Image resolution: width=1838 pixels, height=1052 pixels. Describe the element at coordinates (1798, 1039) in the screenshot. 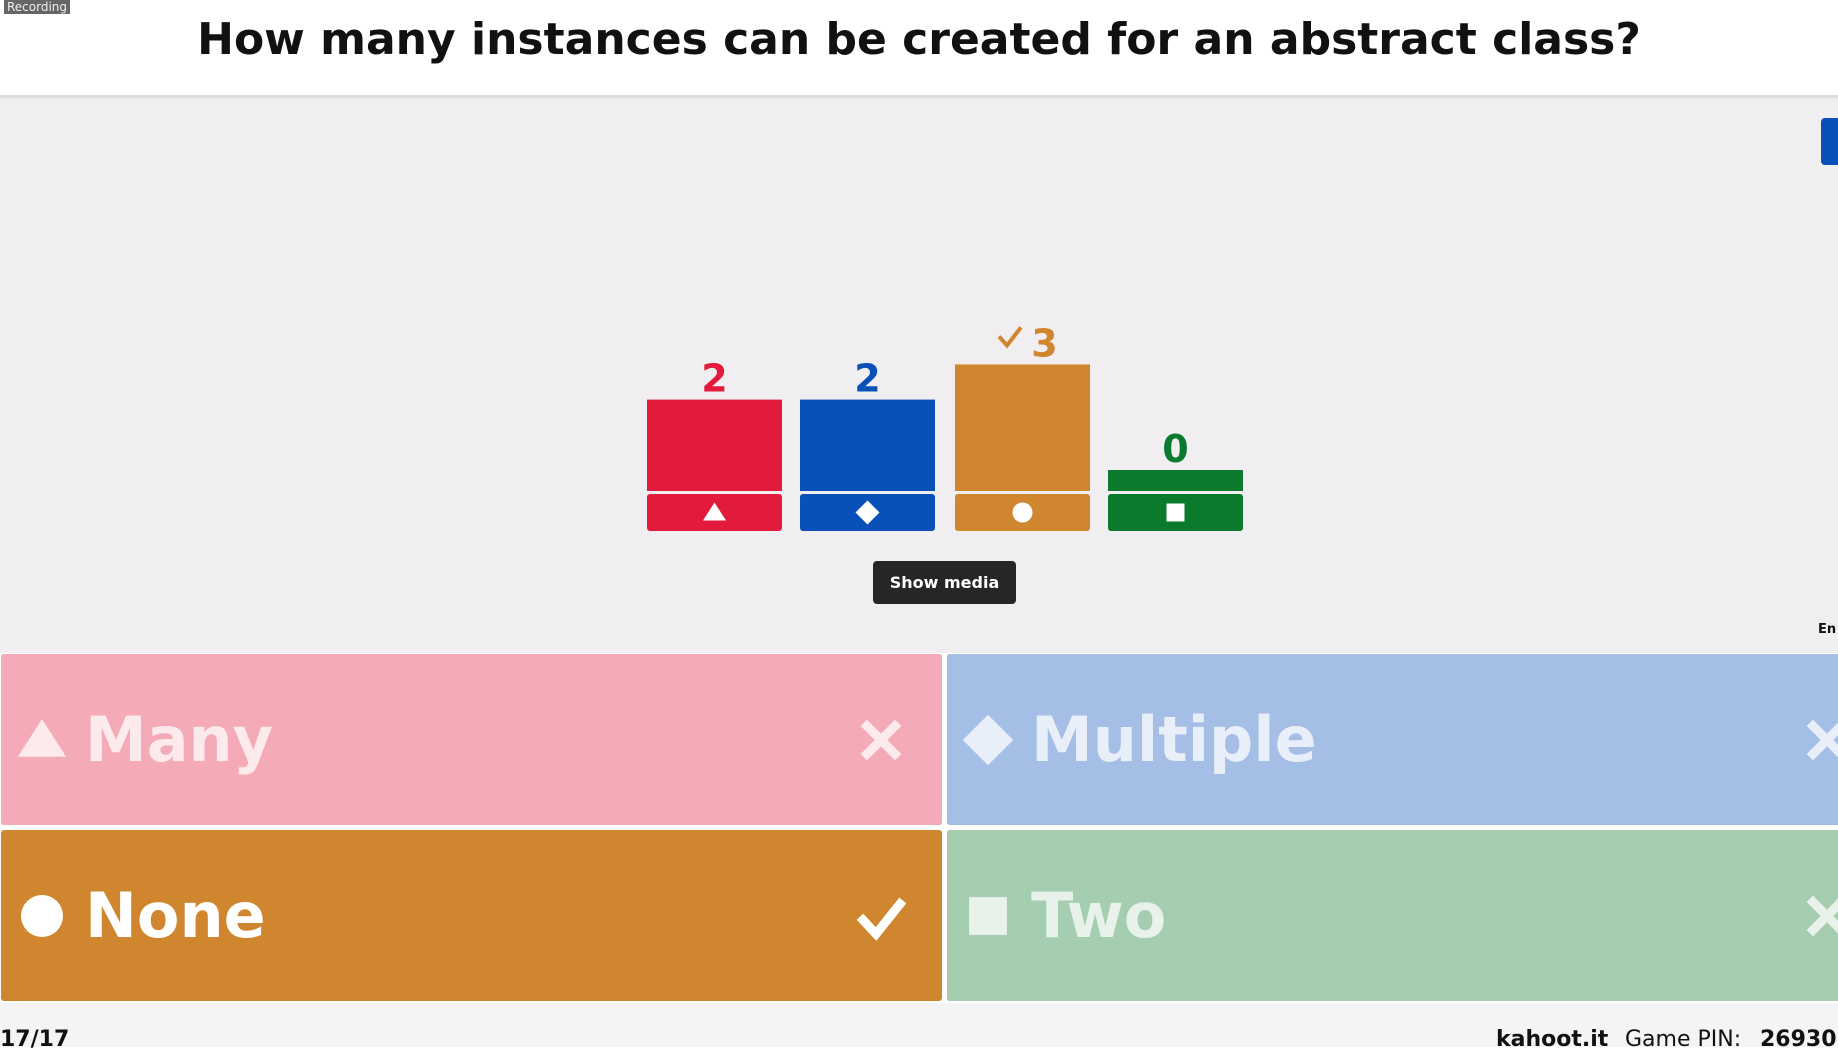

I see `pin: 26930` at that location.